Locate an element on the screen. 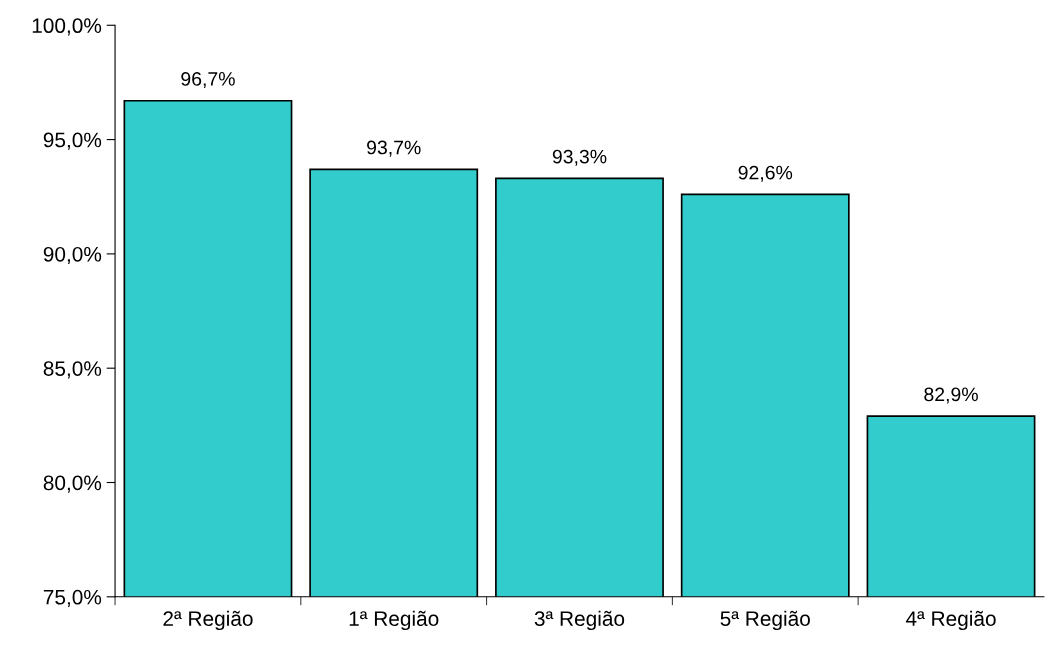  x-tick-label: 4ª Região is located at coordinates (950, 620).